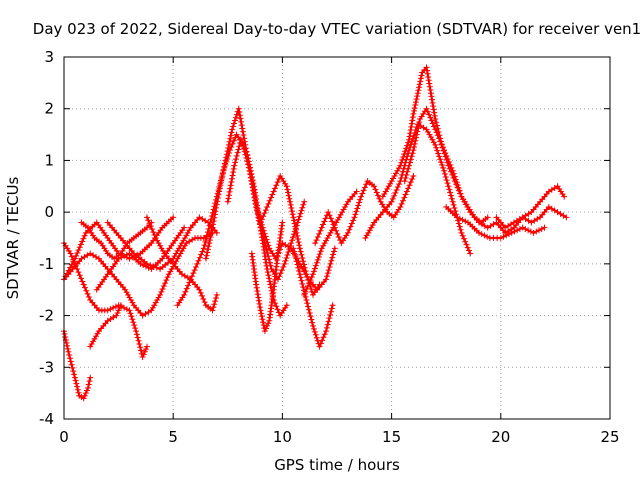 The image size is (640, 480). I want to click on series-line, so click(138, 274).